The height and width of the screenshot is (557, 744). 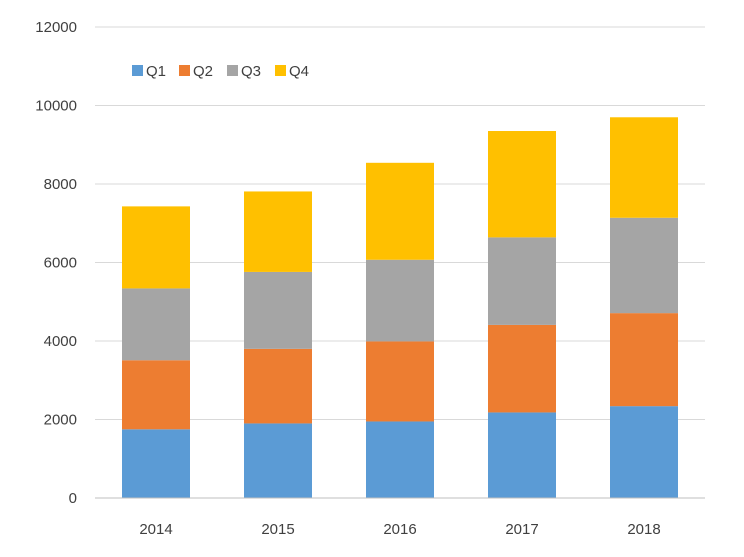 What do you see at coordinates (60, 420) in the screenshot?
I see `y-tick-label: 2000` at bounding box center [60, 420].